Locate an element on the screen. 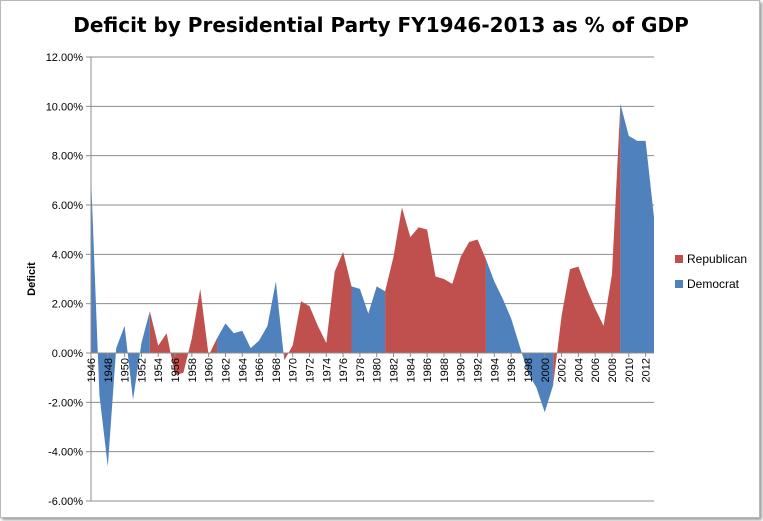 This screenshot has height=521, width=763. x-tick-label: 1986 is located at coordinates (428, 370).